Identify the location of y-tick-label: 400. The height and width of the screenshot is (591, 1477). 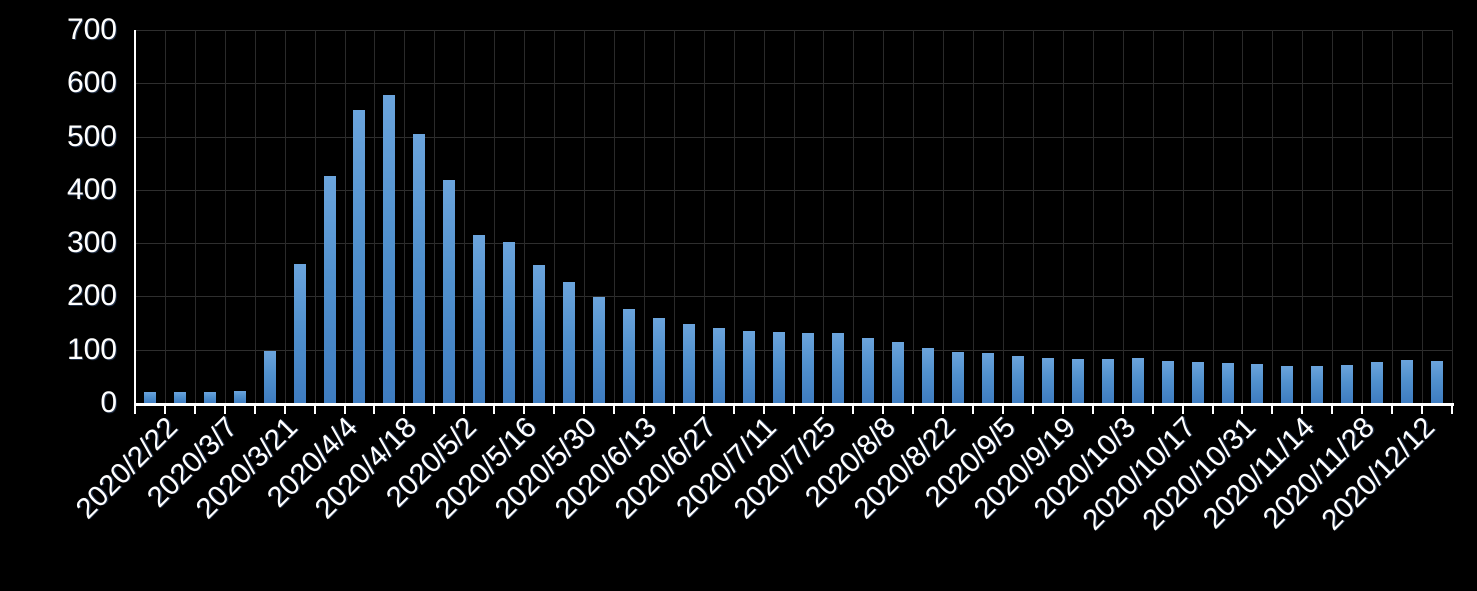
(91, 189).